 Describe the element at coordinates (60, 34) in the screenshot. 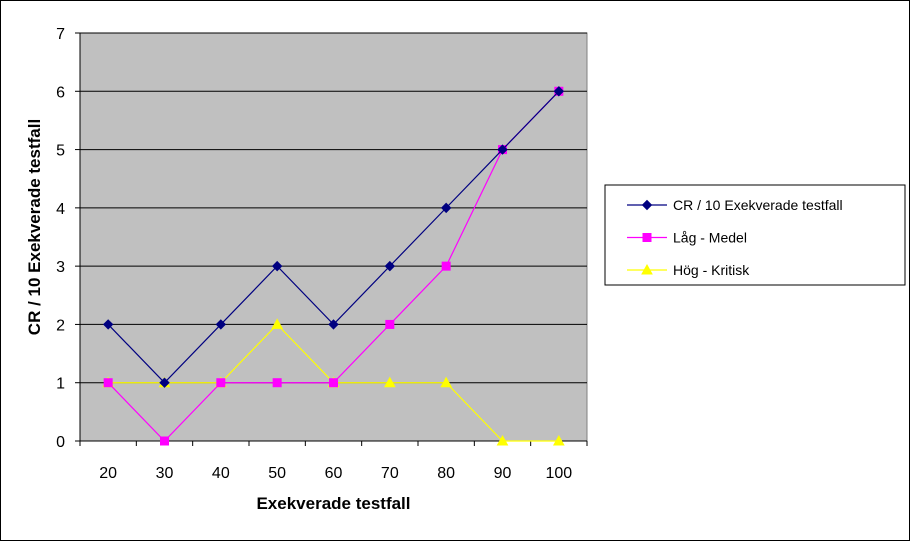

I see `y-tick-label: 7` at that location.